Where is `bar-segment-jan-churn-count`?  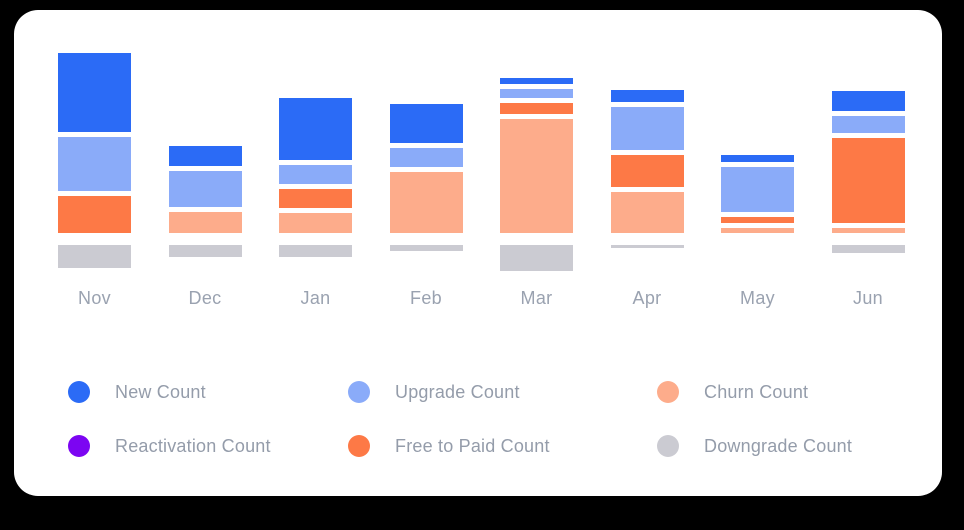
bar-segment-jan-churn-count is located at coordinates (315, 223).